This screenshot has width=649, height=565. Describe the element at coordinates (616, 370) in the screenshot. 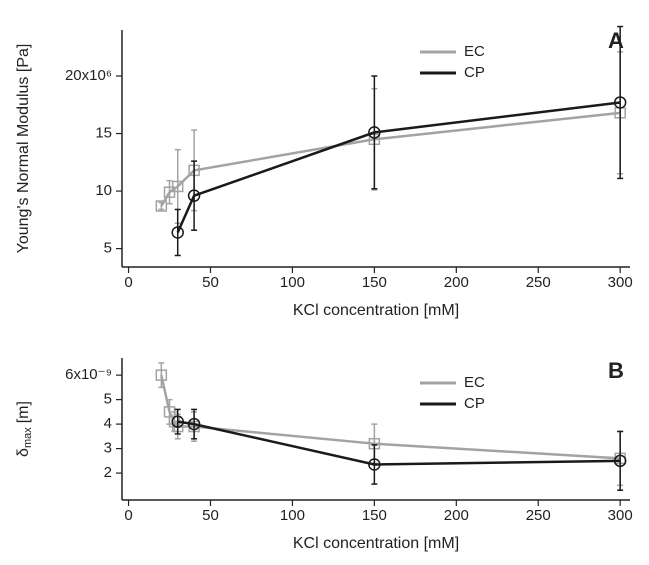

I see `panel-letter: B` at that location.